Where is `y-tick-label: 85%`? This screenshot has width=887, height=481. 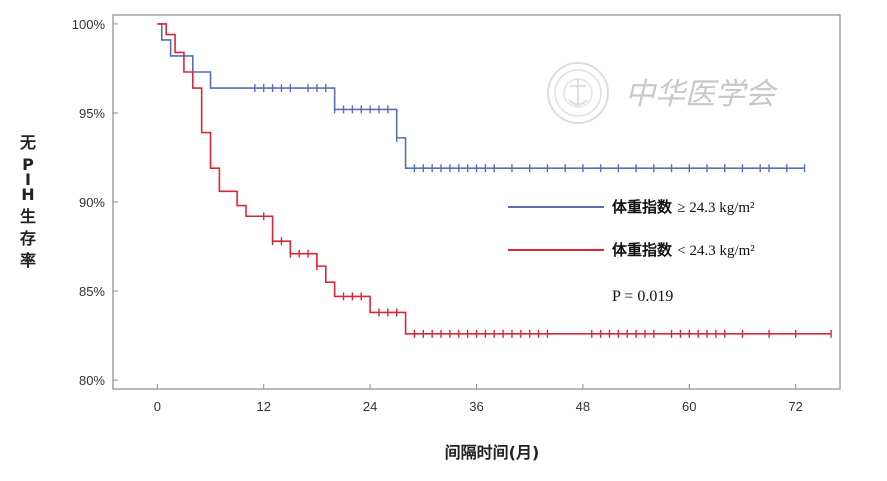 y-tick-label: 85% is located at coordinates (92, 291).